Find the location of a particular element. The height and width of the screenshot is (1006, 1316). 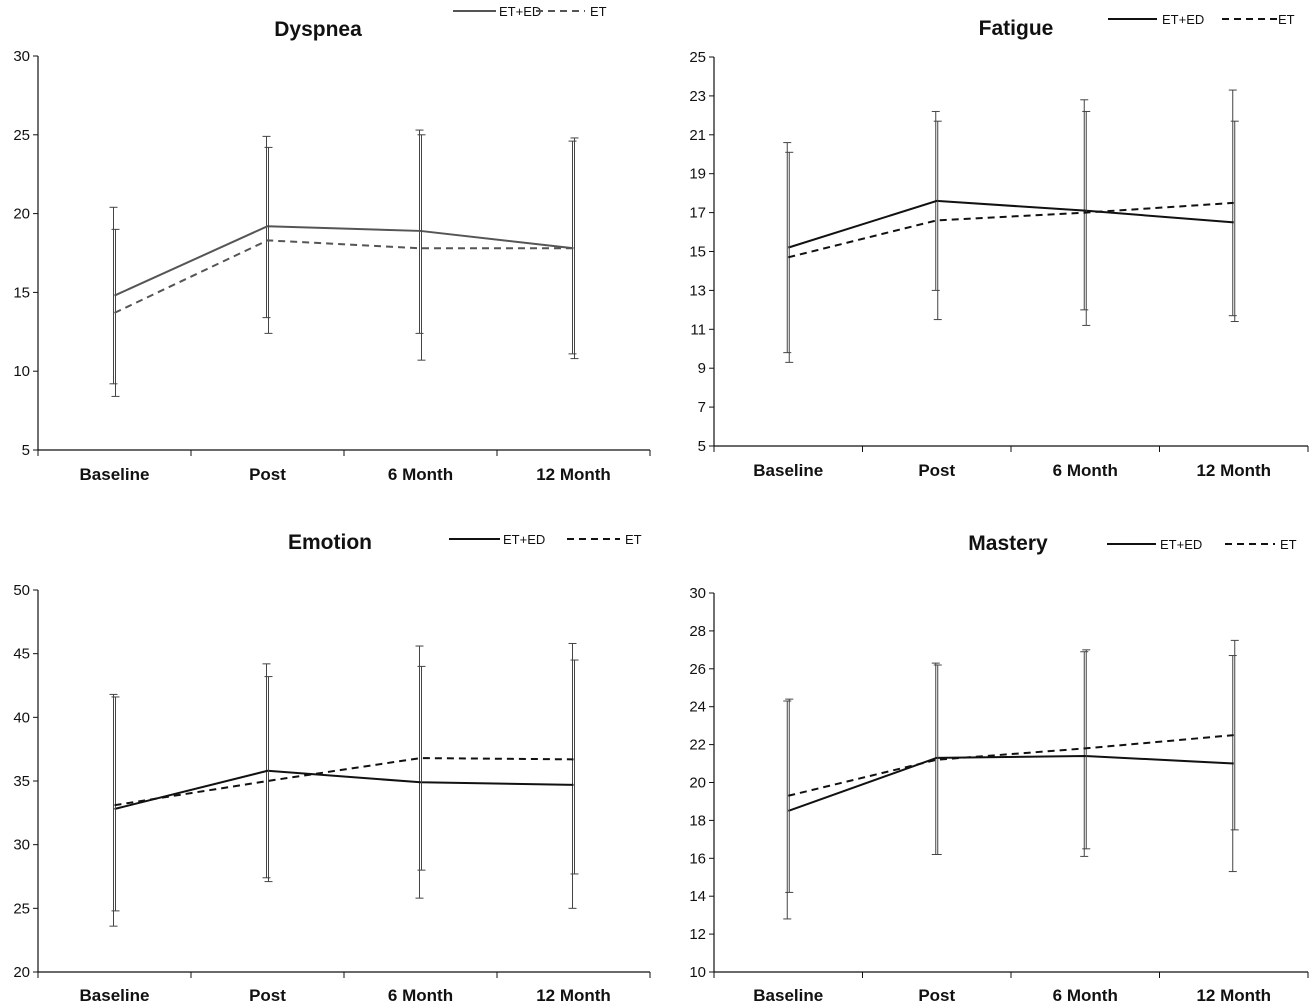

chart-title: Dyspnea is located at coordinates (318, 29).